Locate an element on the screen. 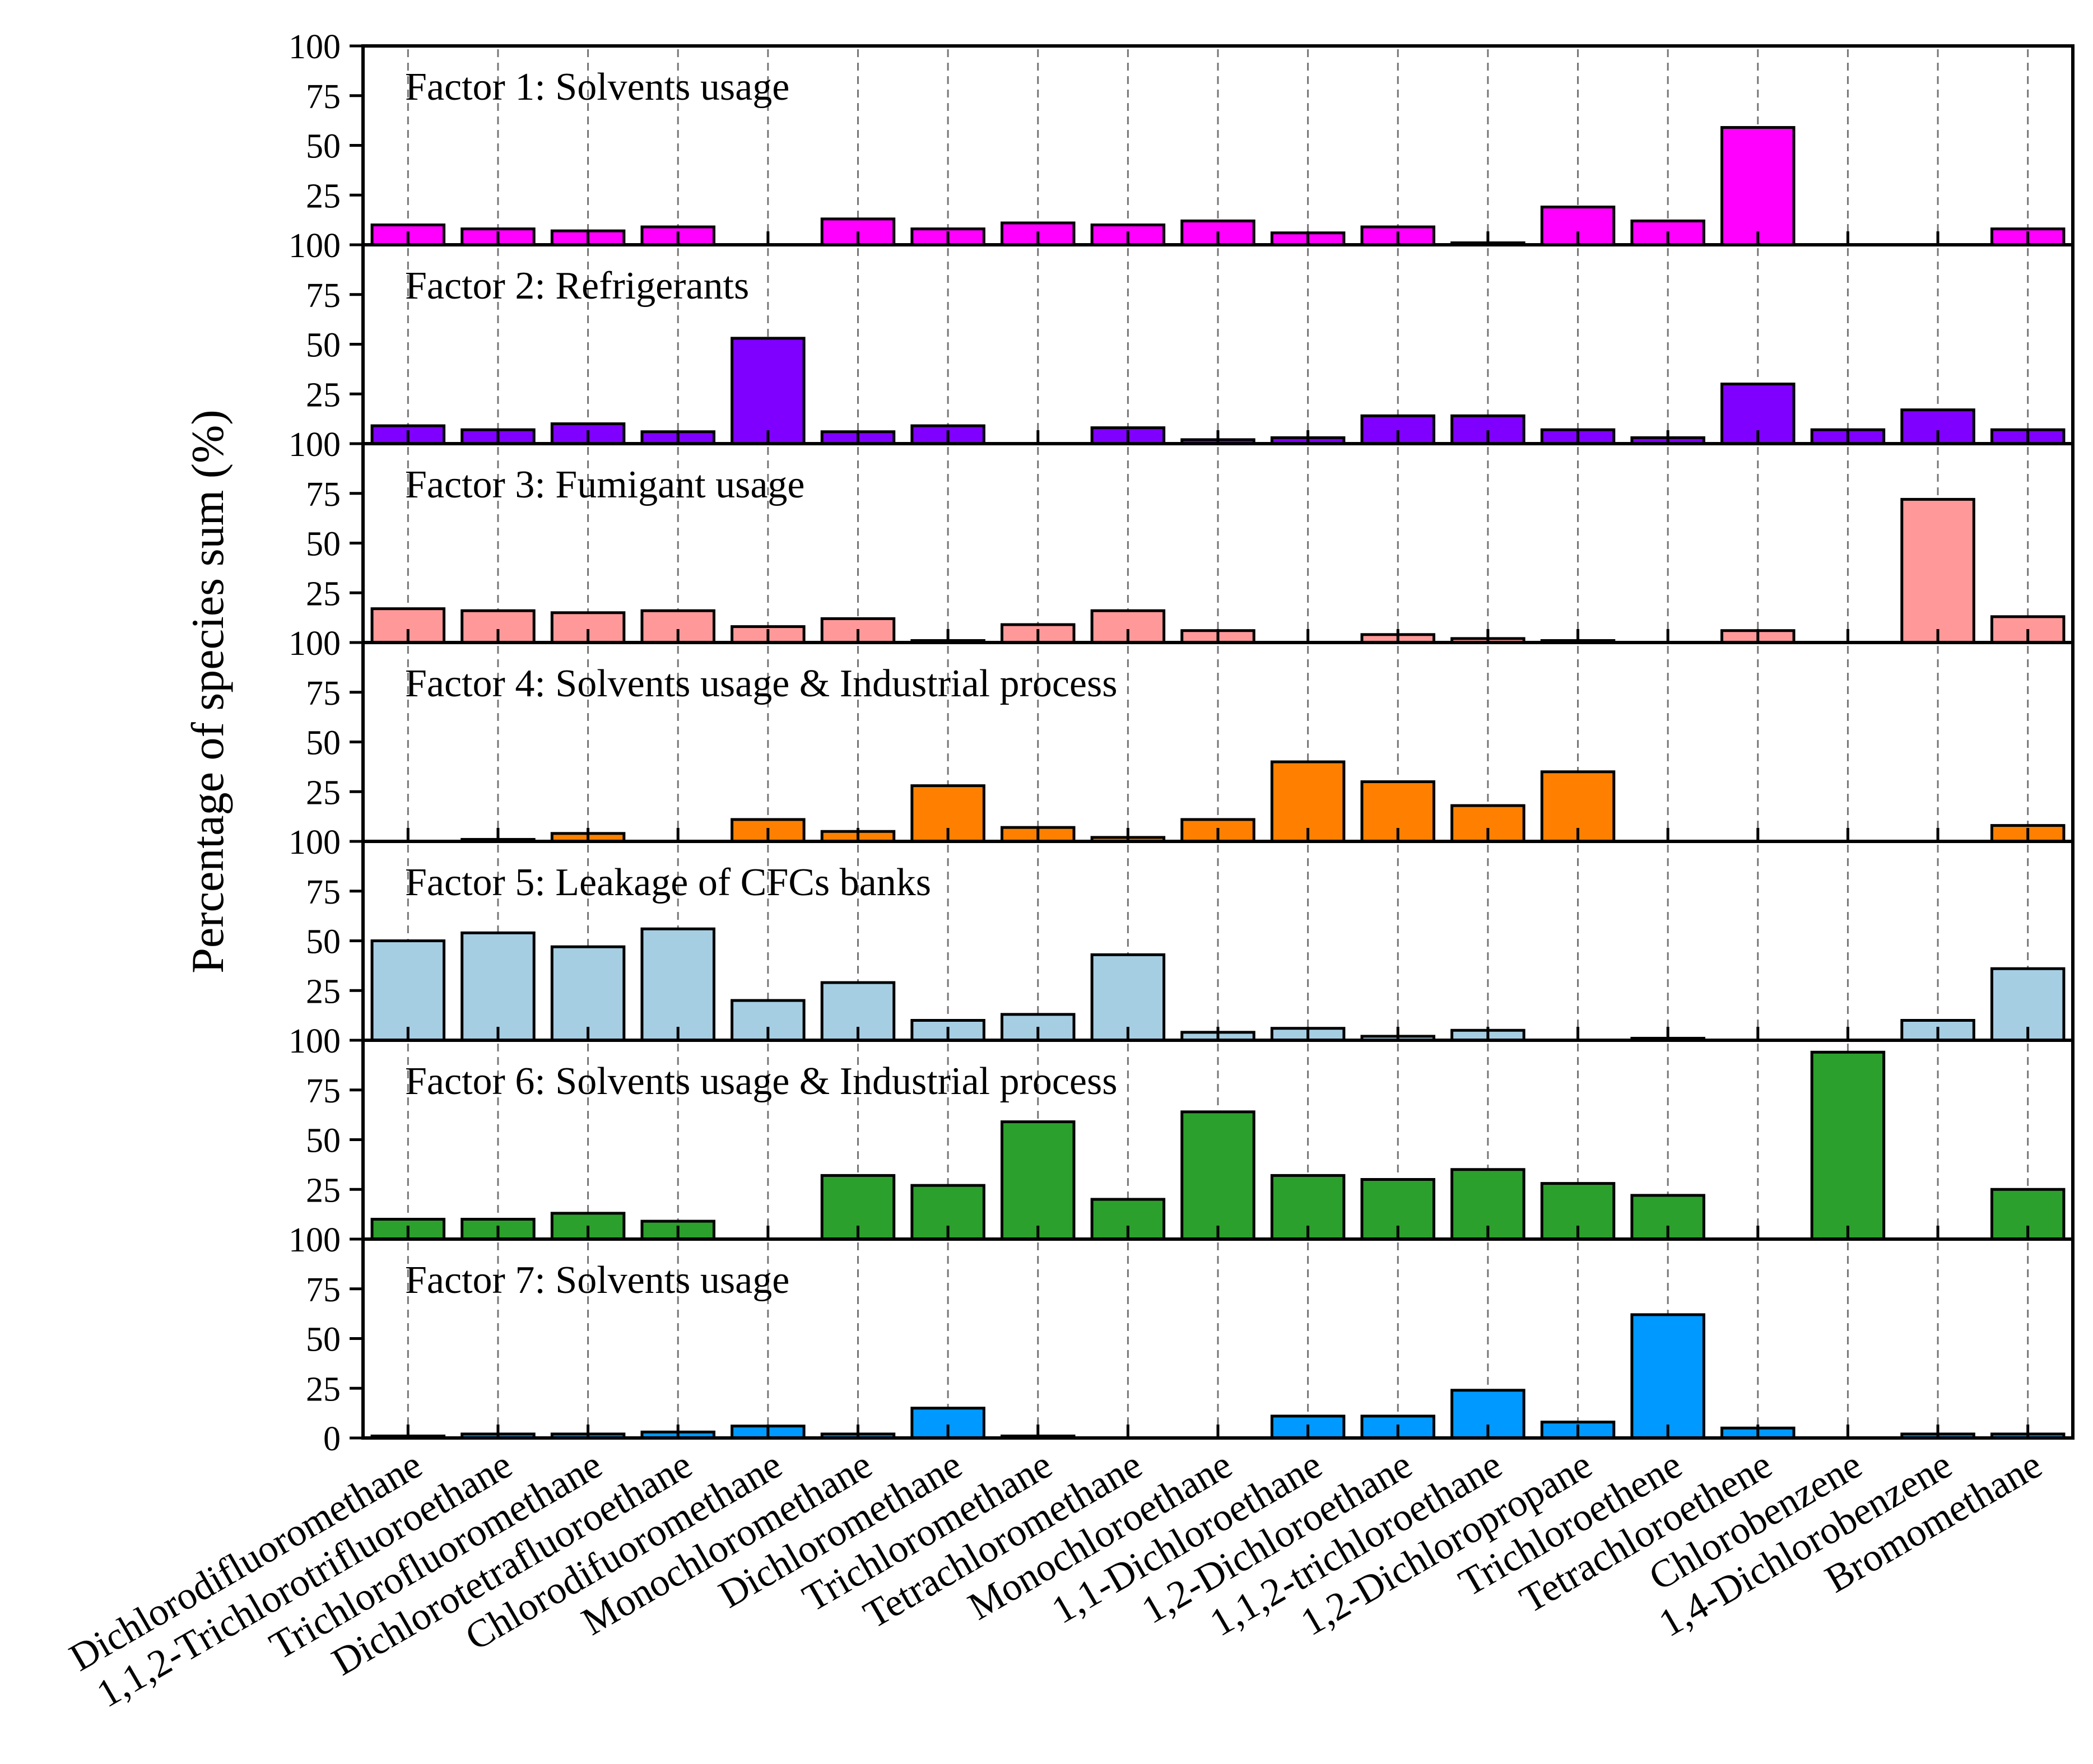  y-axis-label: Percentage of species sum (%) is located at coordinates (207, 691).